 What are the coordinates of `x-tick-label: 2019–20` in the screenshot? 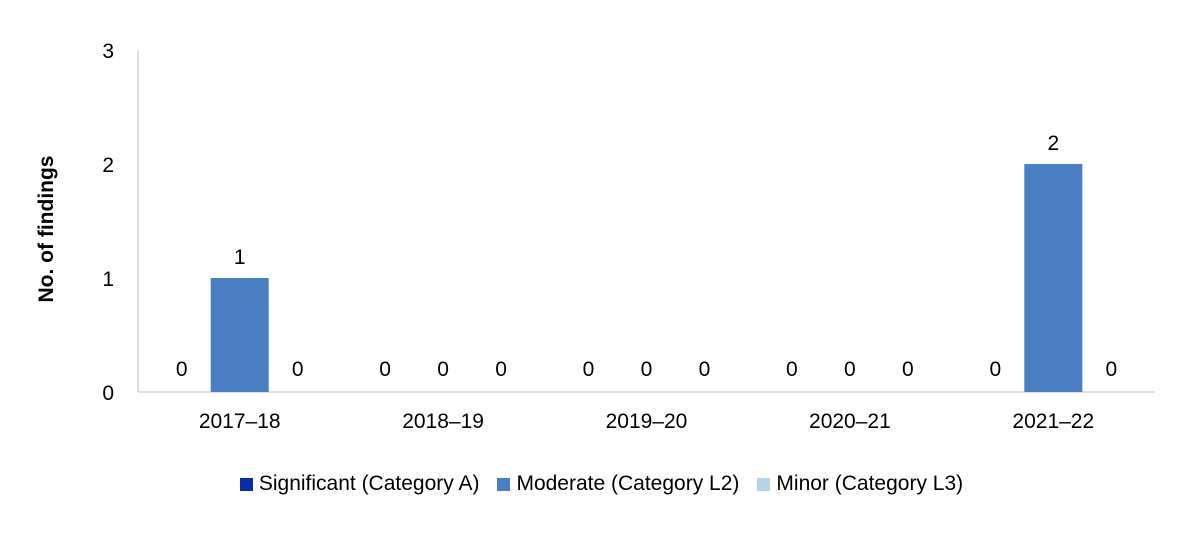 It's located at (647, 421).